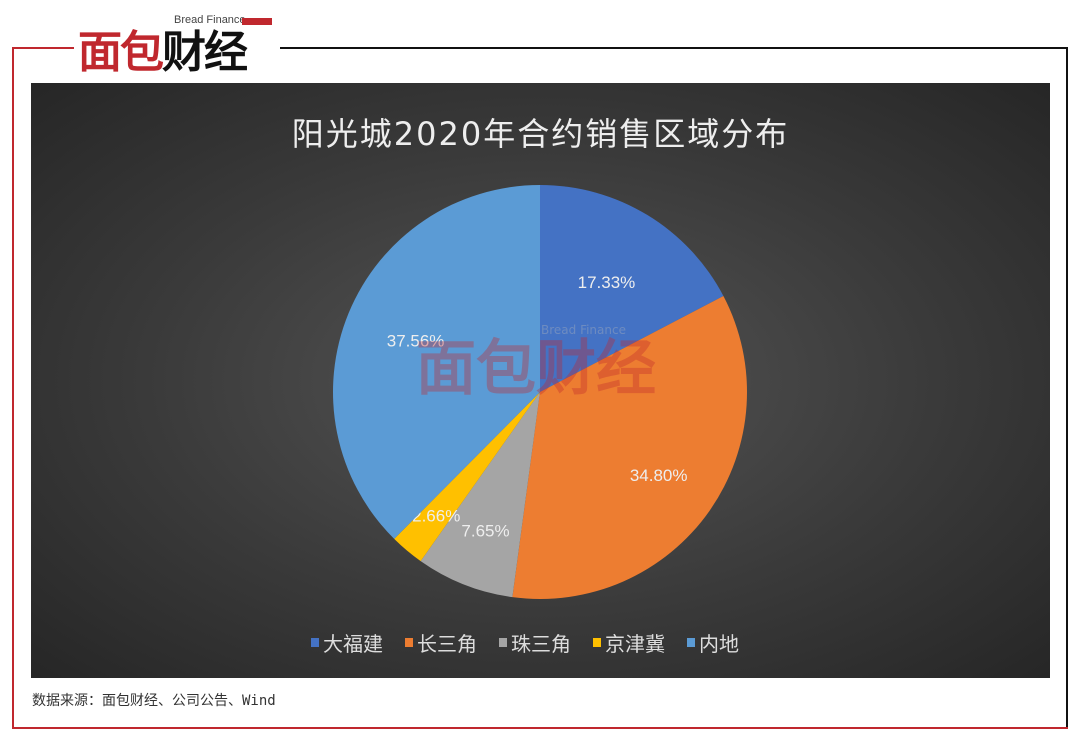  I want to click on logo-black-text: 财经, so click(205, 52).